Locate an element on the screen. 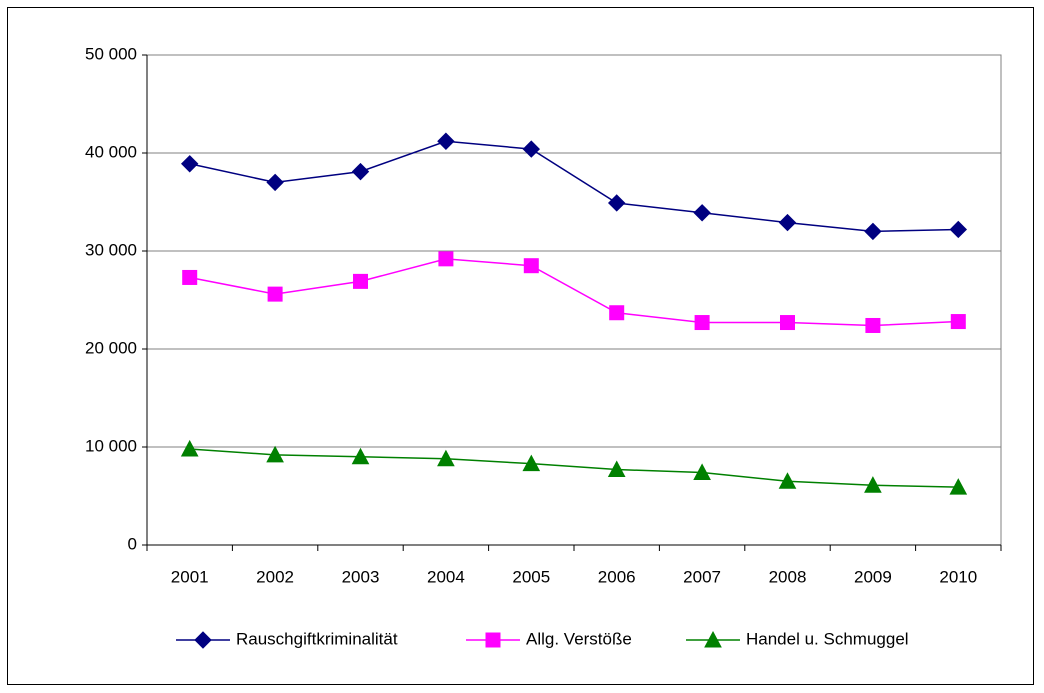  x-tick-label: 2007 is located at coordinates (702, 576).